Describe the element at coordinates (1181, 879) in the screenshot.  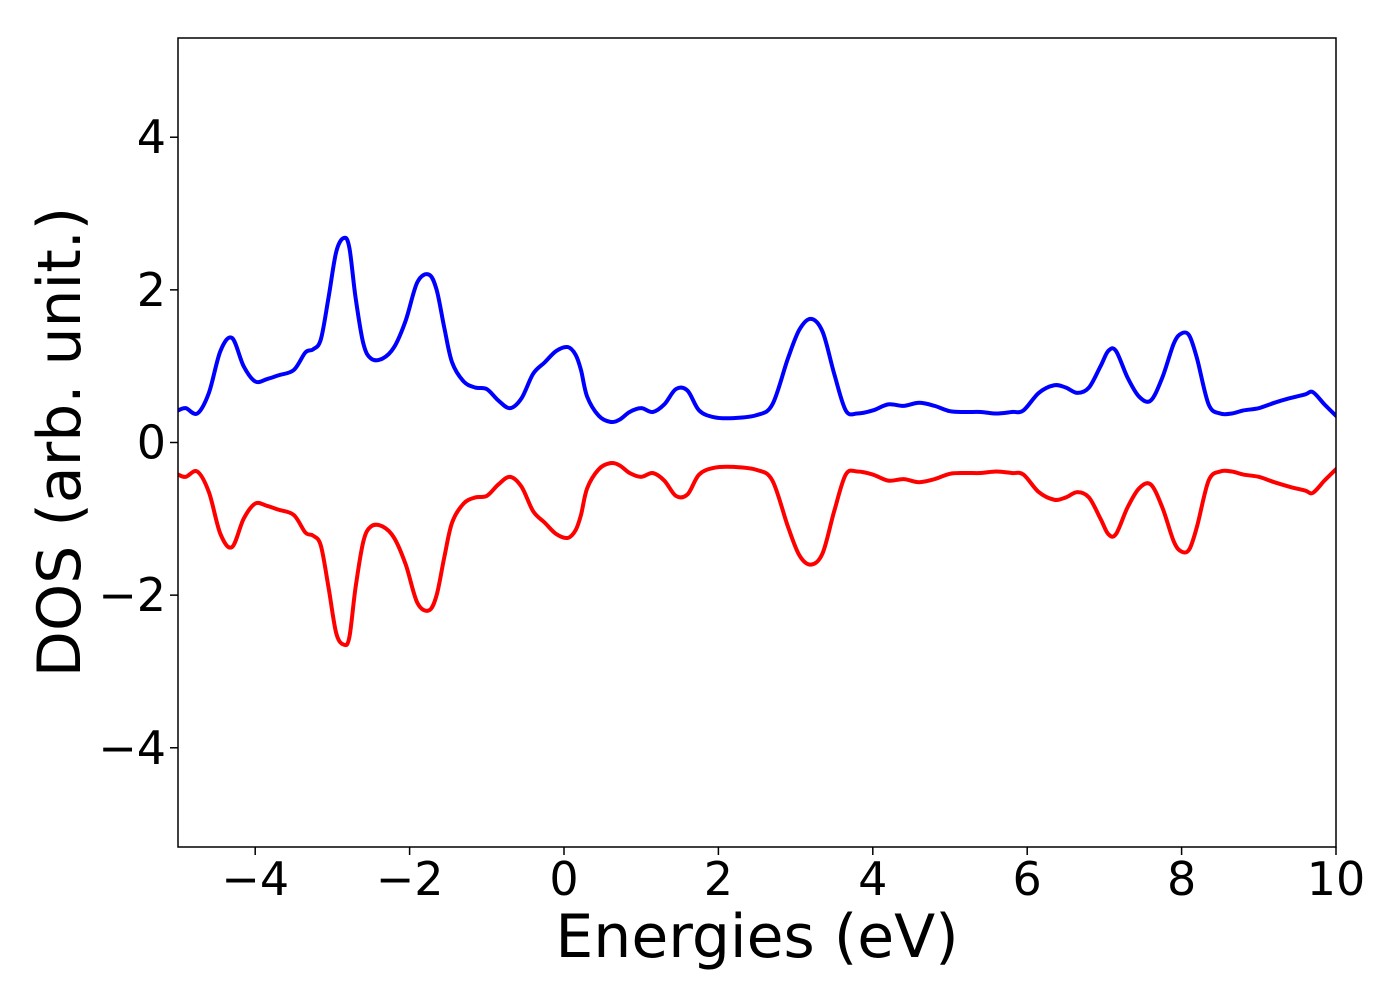
I see `x-tick-label: 8` at that location.